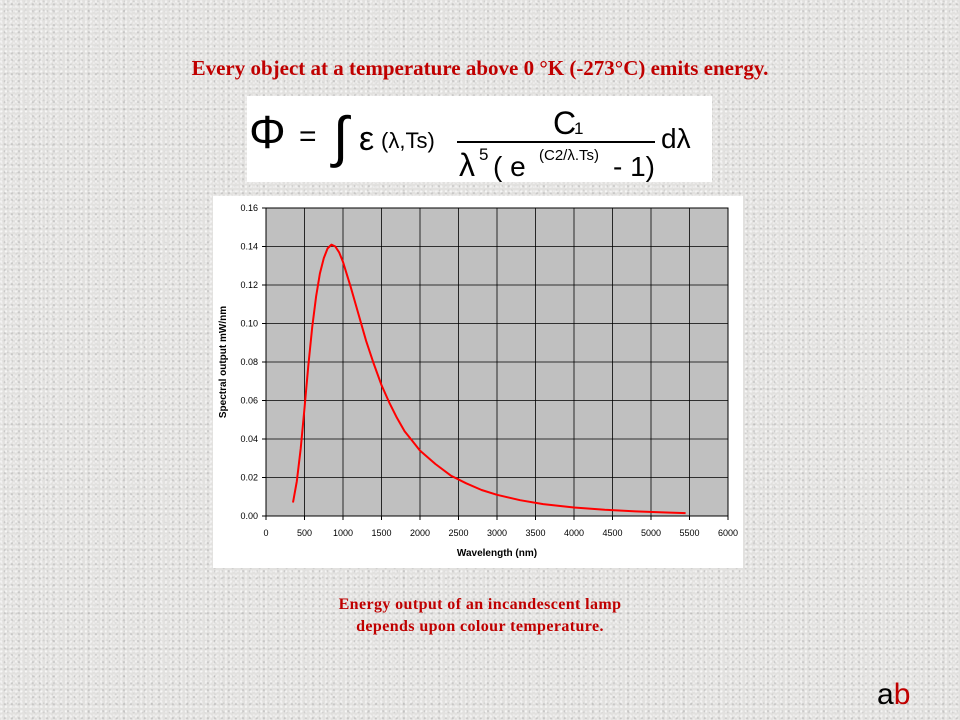 This screenshot has width=960, height=720. What do you see at coordinates (578, 128) in the screenshot?
I see `formula-numerator-sub: 1` at bounding box center [578, 128].